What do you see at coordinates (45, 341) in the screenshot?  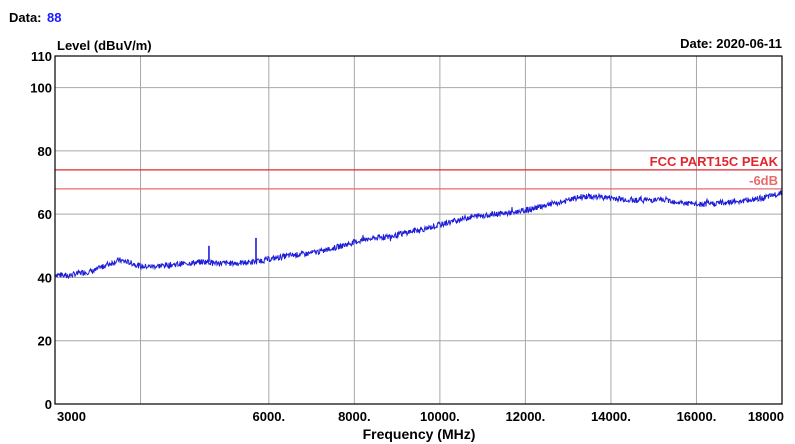 I see `y-tick-label: 20` at bounding box center [45, 341].